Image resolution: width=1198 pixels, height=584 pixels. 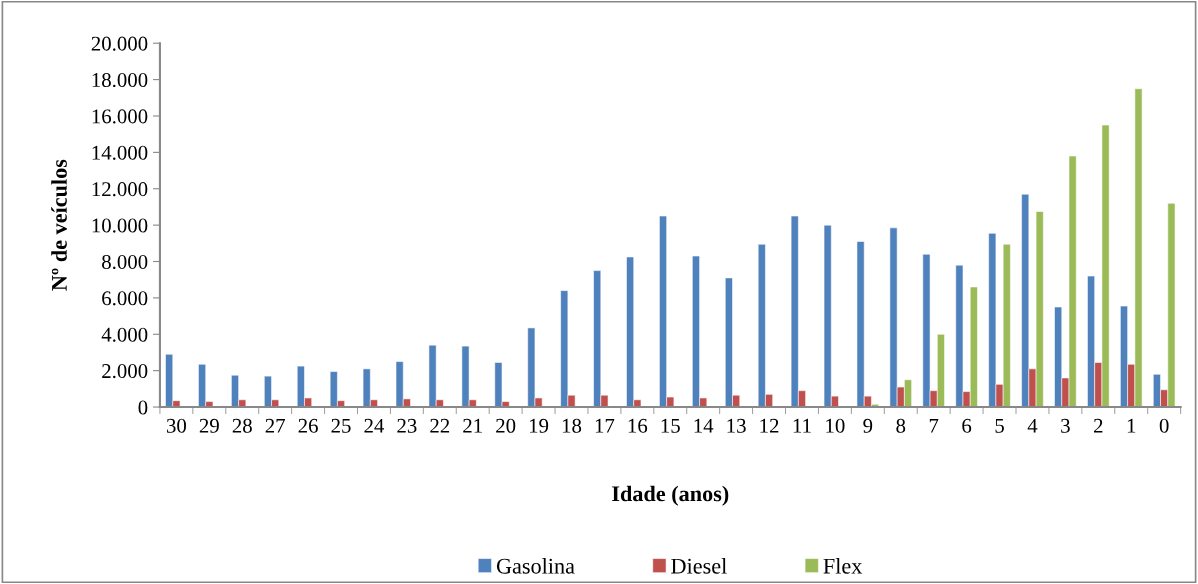 What do you see at coordinates (1098, 425) in the screenshot?
I see `x-tick-label: 2` at bounding box center [1098, 425].